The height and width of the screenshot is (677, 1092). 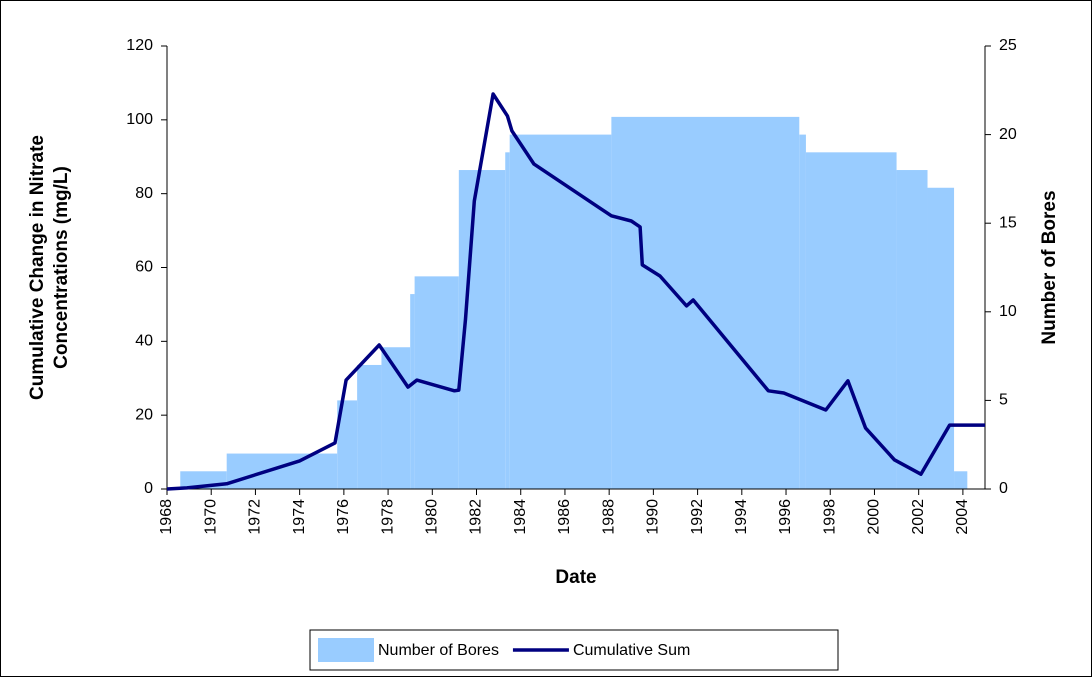 What do you see at coordinates (37, 267) in the screenshot?
I see `y-axis-title: Cumulative Change in Nitrate` at bounding box center [37, 267].